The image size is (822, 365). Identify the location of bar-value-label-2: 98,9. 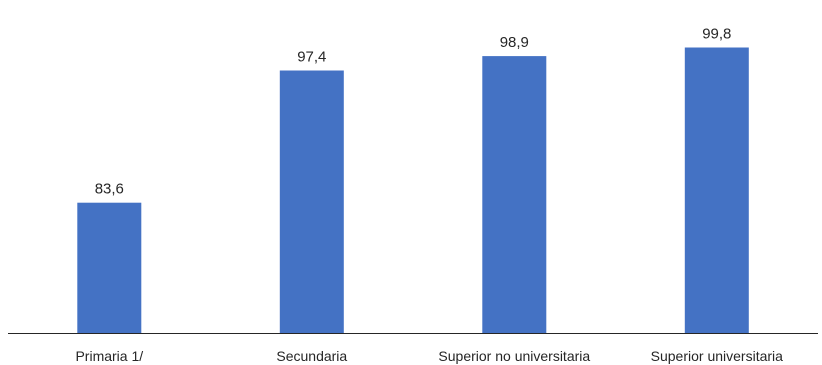
(514, 42).